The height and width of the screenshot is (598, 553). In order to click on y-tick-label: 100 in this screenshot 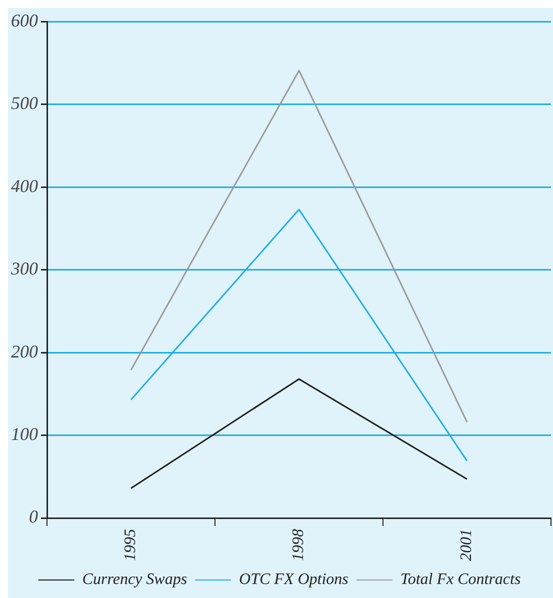, I will do `click(24, 434)`.